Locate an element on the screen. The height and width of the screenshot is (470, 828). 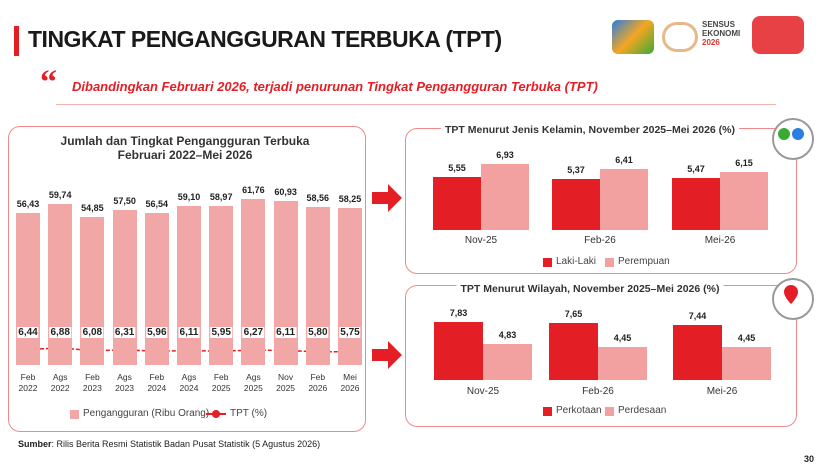
logo-text: 2026 is located at coordinates (711, 42).